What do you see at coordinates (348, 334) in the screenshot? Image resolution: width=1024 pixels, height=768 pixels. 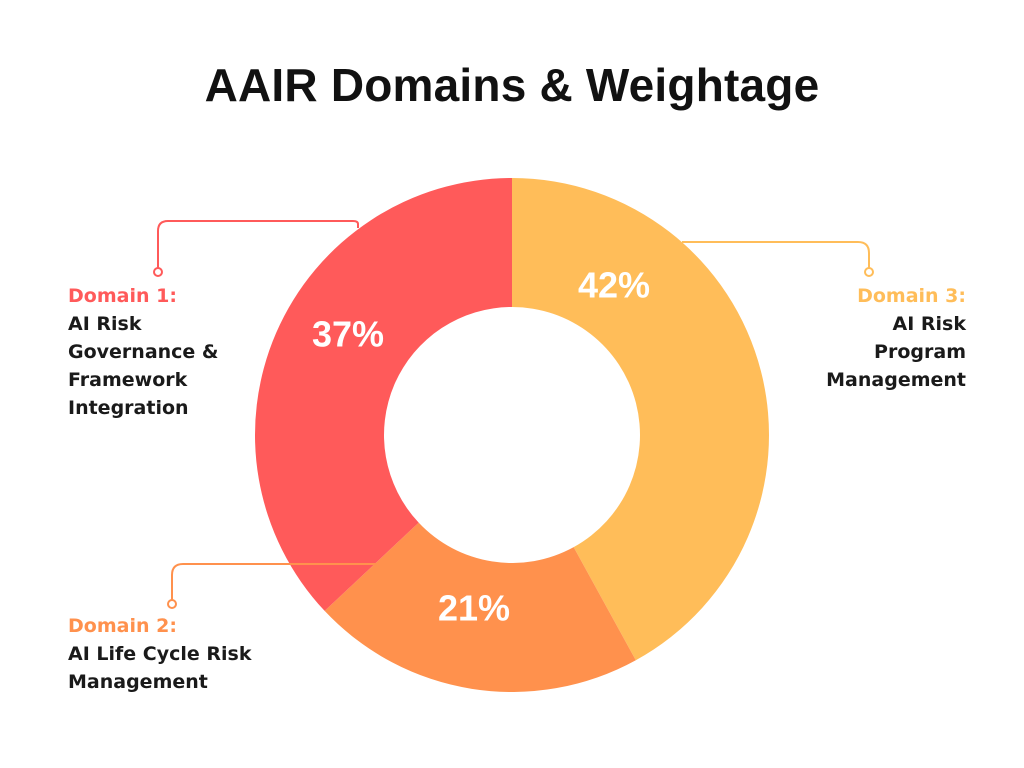 I see `slice-value-label-domain-1: 37%` at bounding box center [348, 334].